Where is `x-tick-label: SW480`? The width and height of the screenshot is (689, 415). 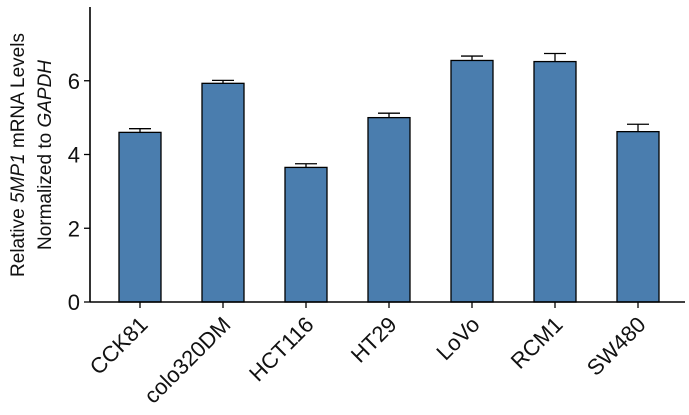
x-tick-label: SW480 is located at coordinates (616, 346).